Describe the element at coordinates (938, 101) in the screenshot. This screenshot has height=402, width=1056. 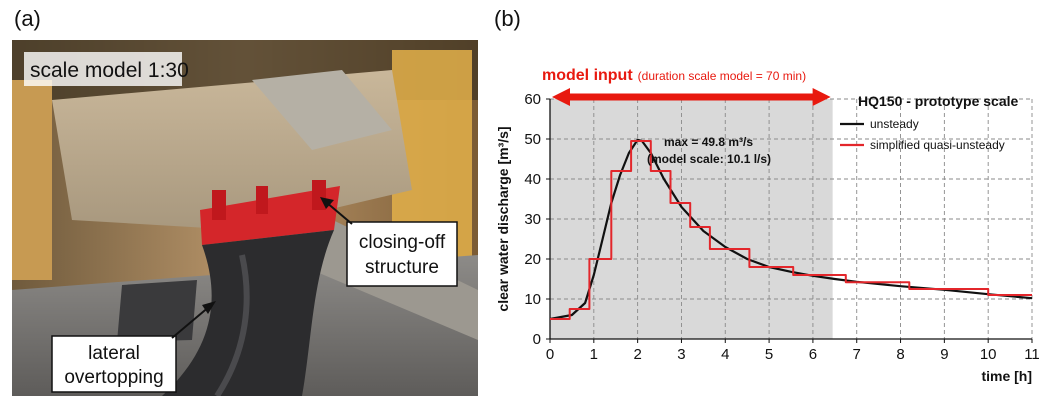
I see `legend-title: HQ150 - prototype scale` at that location.